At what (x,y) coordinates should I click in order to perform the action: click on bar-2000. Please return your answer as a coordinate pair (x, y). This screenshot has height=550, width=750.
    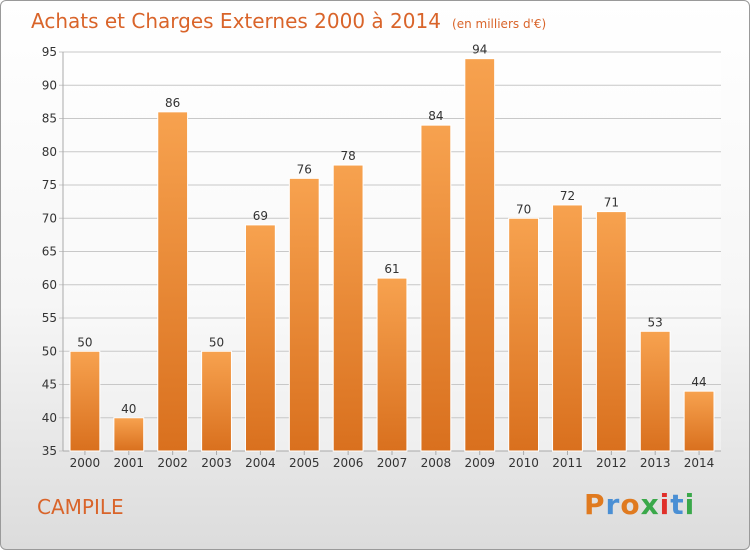
    Looking at the image, I should click on (85, 401).